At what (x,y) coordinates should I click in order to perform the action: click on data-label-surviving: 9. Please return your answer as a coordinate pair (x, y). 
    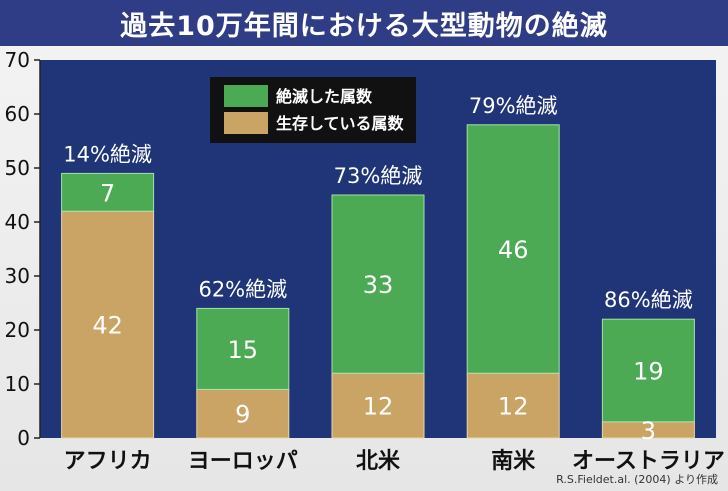
    Looking at the image, I should click on (242, 415).